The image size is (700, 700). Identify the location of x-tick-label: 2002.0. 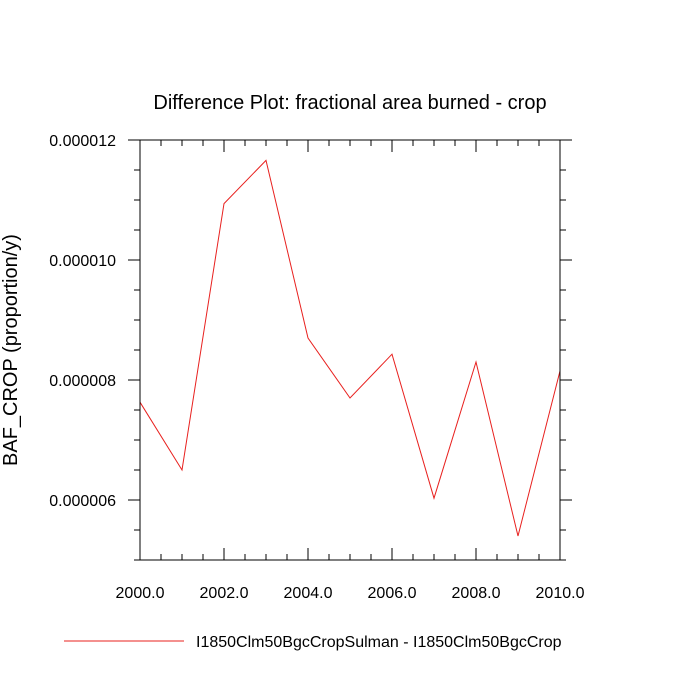
(224, 593).